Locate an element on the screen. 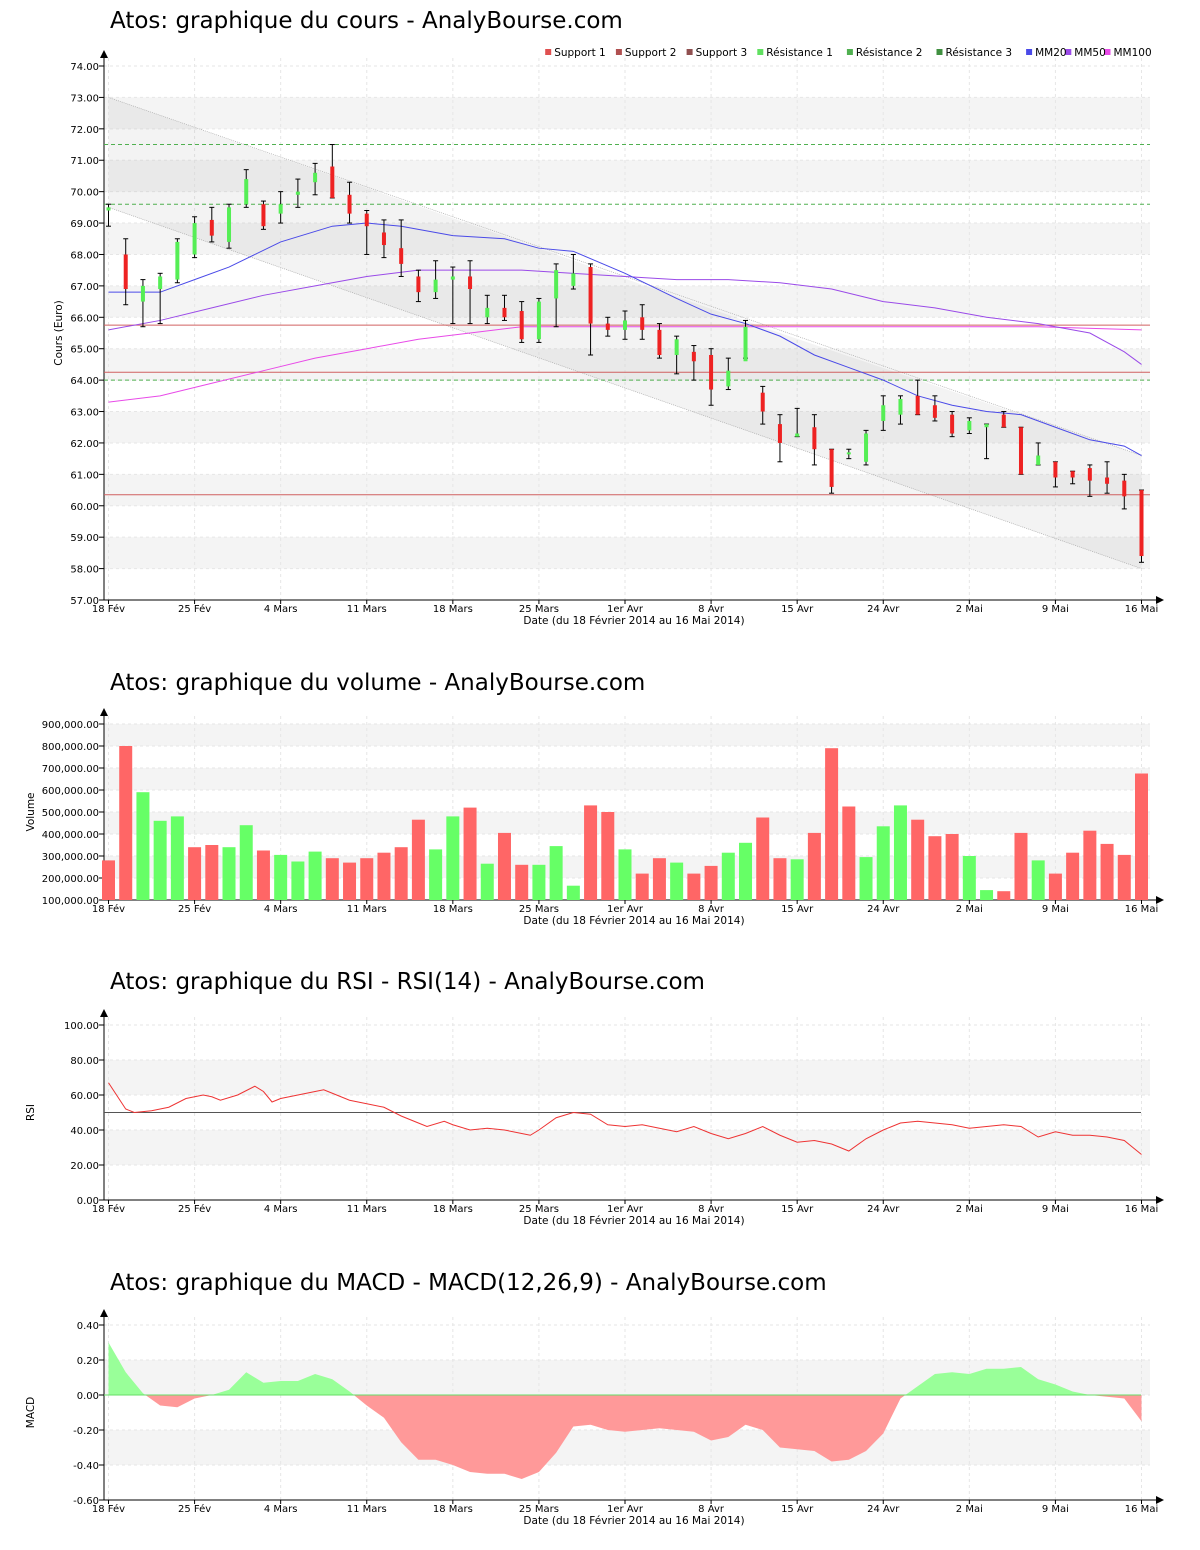  rsi-xtick-label: 8 Avr is located at coordinates (711, 1209).